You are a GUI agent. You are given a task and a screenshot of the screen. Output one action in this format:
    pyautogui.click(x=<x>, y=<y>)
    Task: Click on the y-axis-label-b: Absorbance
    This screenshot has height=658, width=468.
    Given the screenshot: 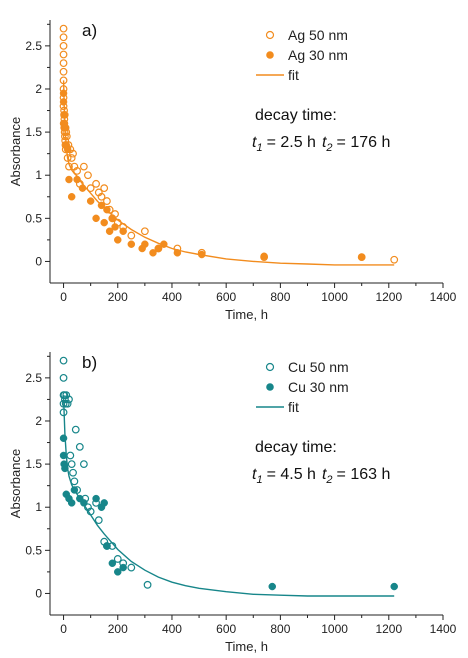 What is the action you would take?
    pyautogui.click(x=15, y=483)
    